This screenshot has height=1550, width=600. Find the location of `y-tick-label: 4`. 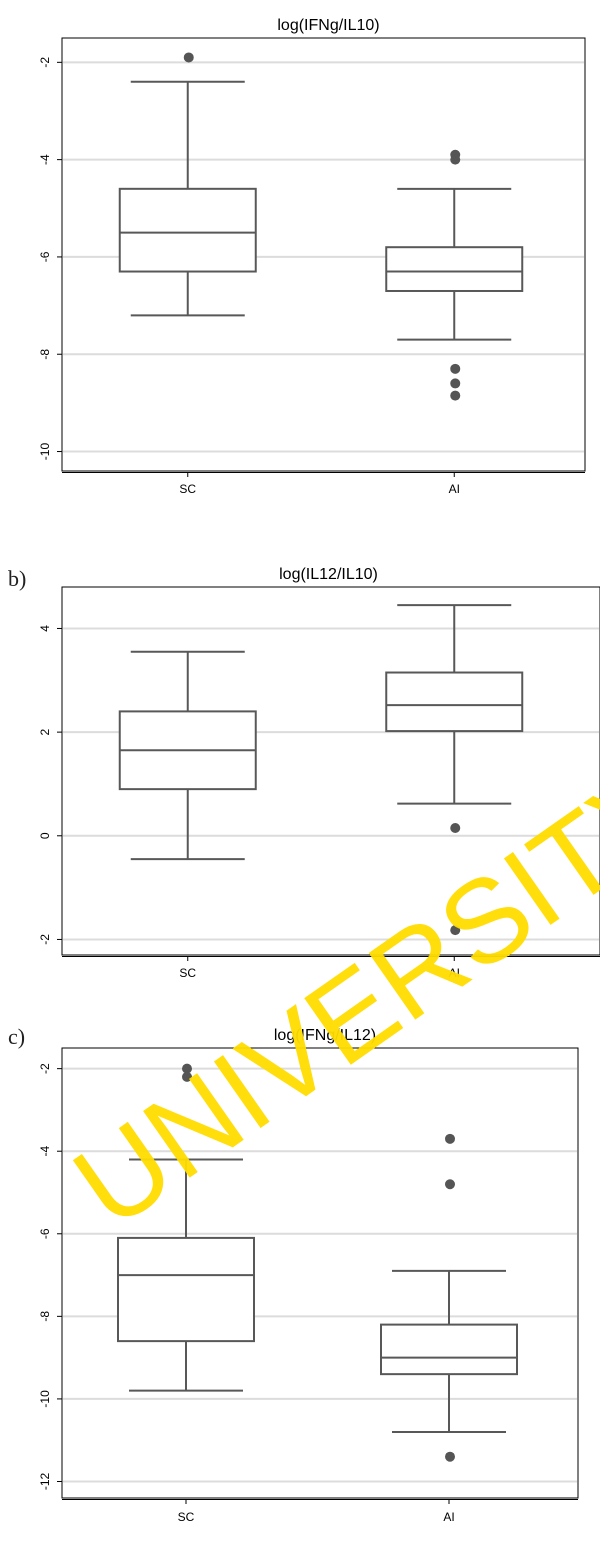

y-tick-label: 4 is located at coordinates (45, 628).